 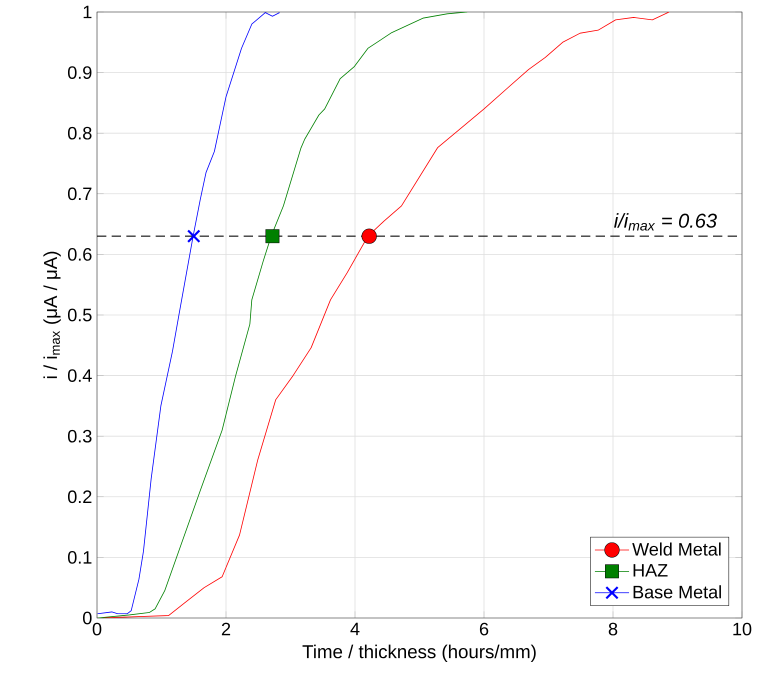 What do you see at coordinates (80, 557) in the screenshot?
I see `y-tick-label: 0.1` at bounding box center [80, 557].